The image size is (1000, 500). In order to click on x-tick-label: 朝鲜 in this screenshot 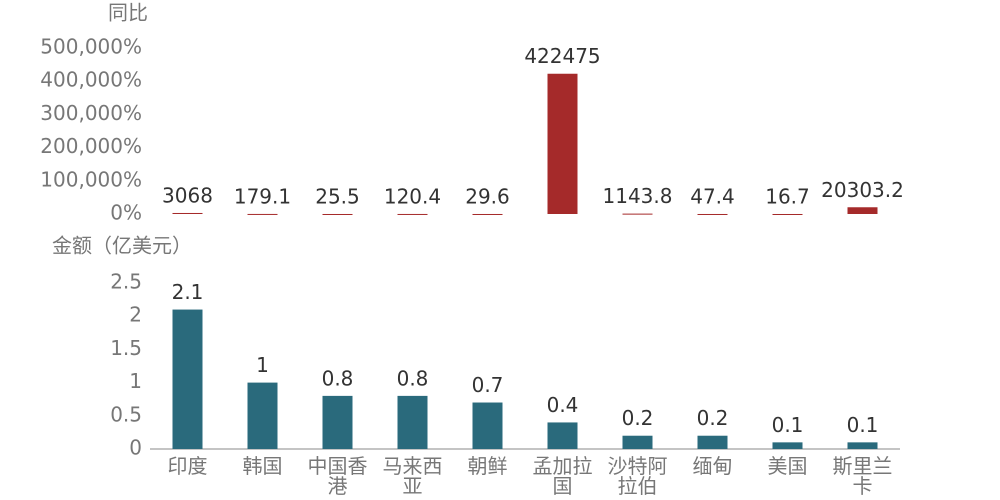, I will do `click(488, 466)`.